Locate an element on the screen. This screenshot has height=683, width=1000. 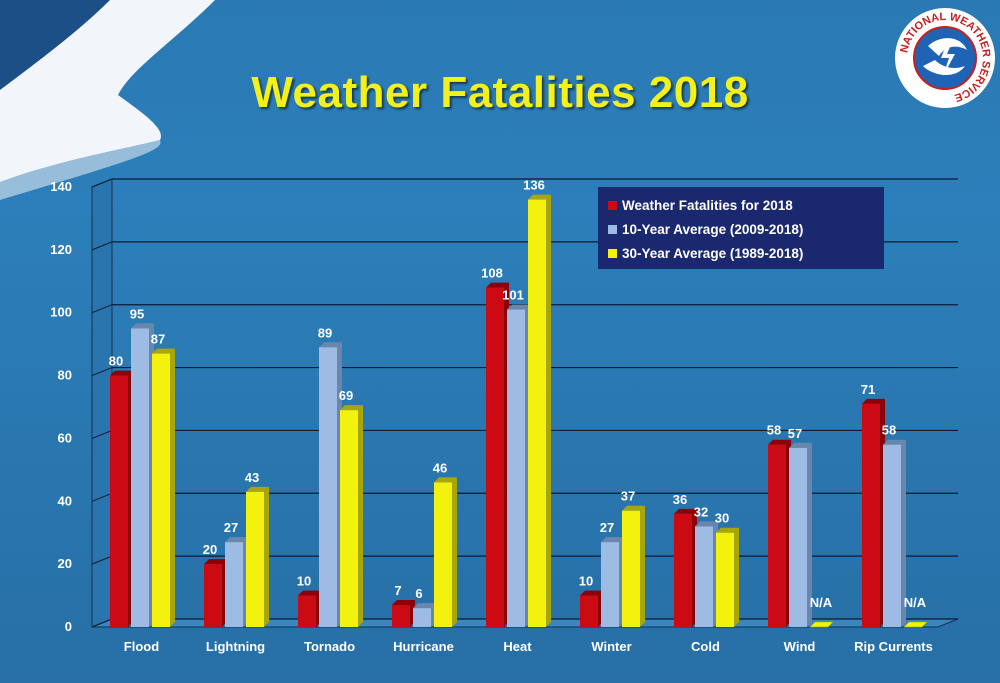
bar-value-label: 43 is located at coordinates (252, 477).